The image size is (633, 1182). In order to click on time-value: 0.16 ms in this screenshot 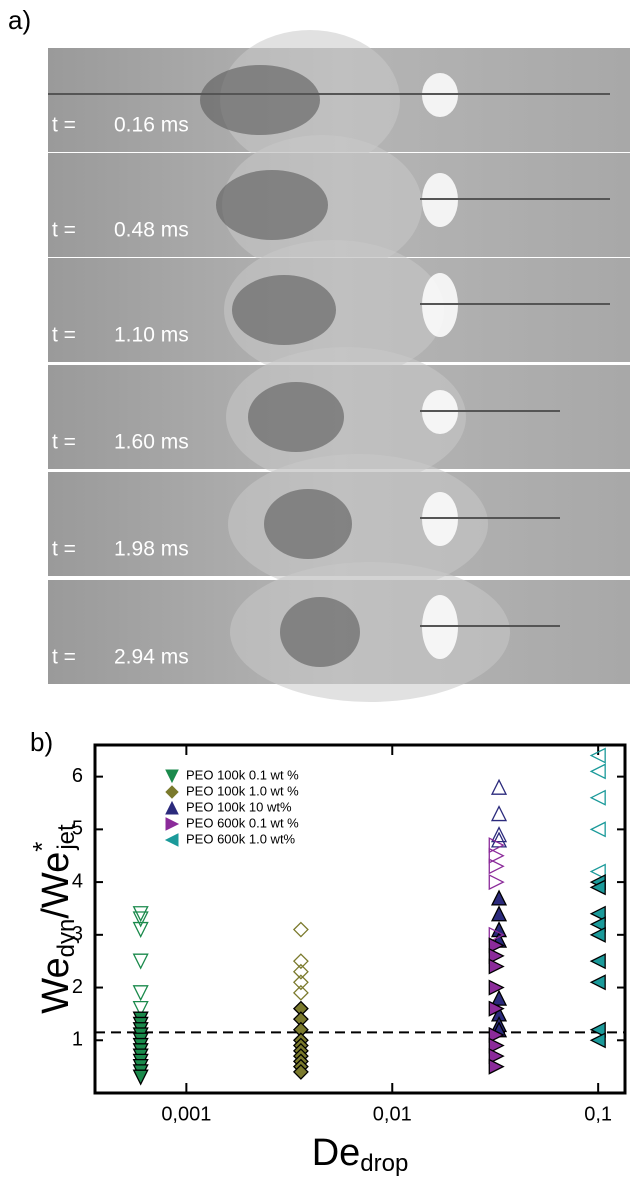, I will do `click(151, 125)`.